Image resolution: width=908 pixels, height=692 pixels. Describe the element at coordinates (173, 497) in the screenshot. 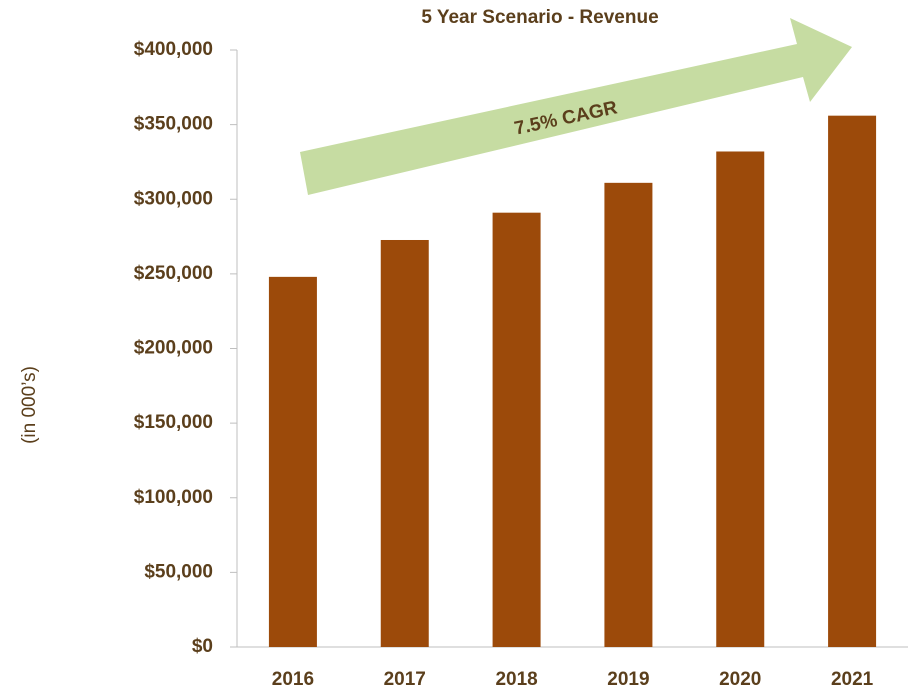

I see `y-tick-label: $100,000` at that location.